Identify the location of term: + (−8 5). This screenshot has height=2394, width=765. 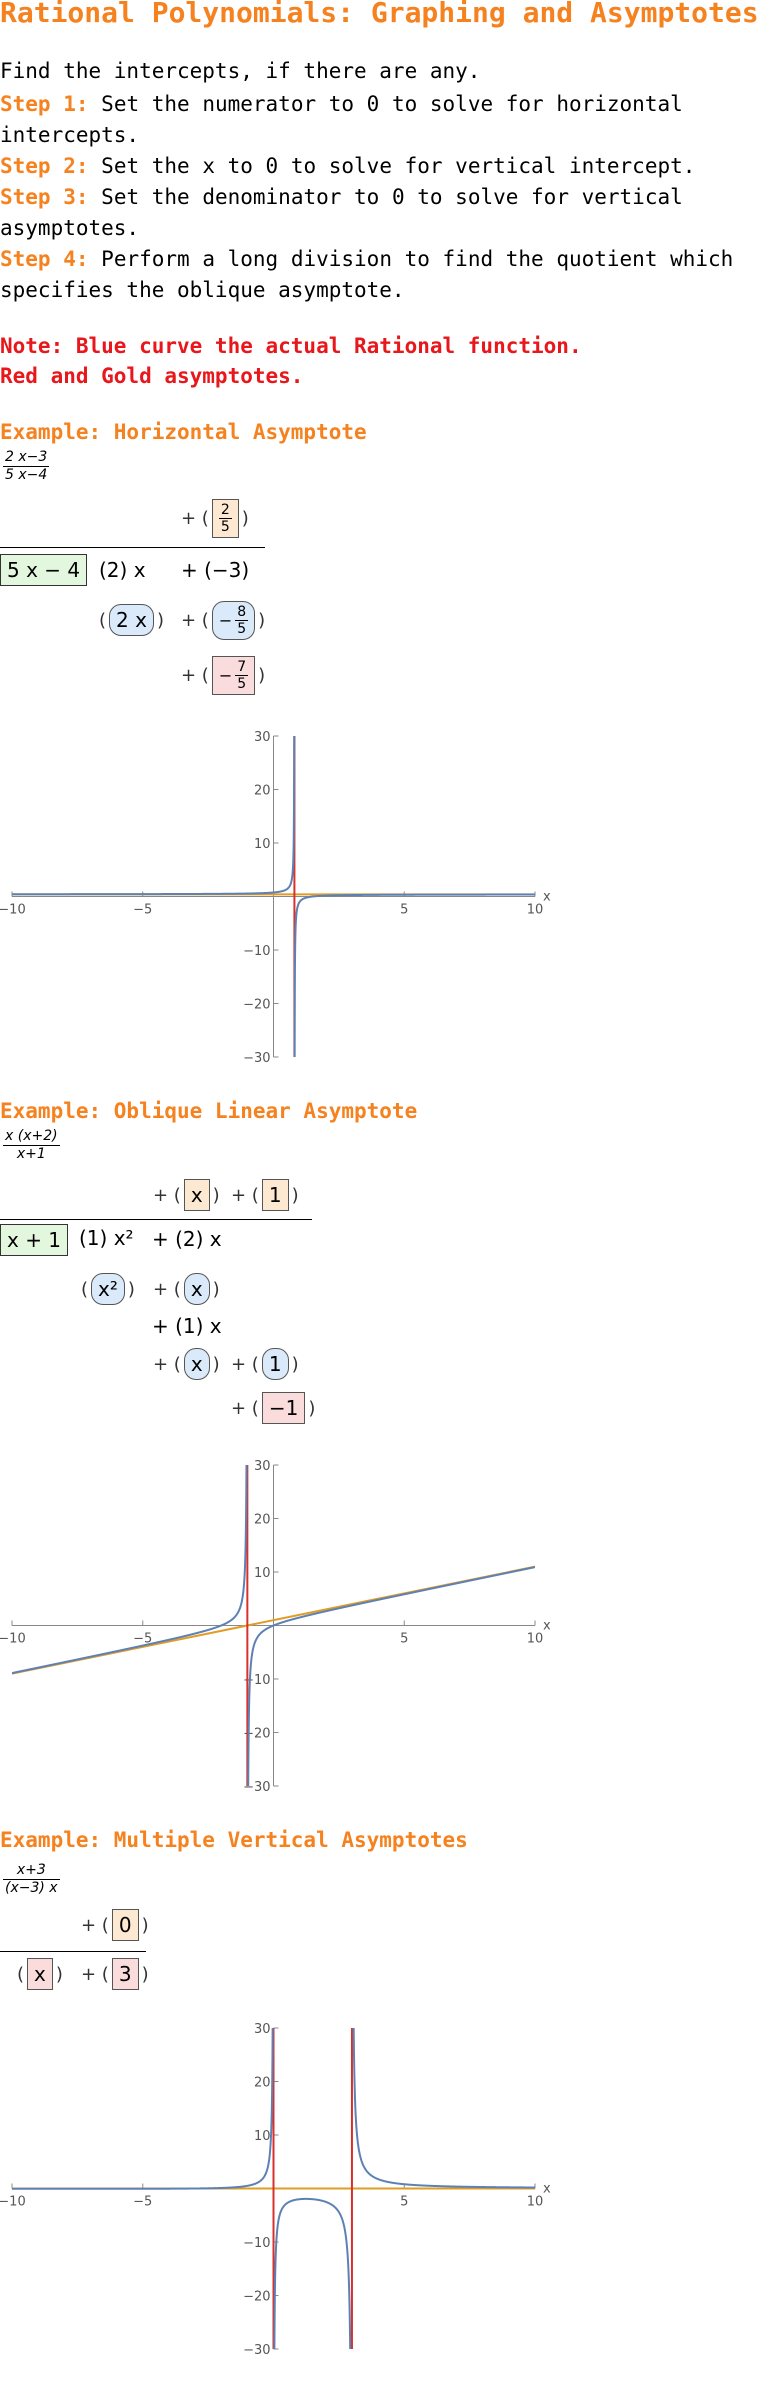
(223, 620).